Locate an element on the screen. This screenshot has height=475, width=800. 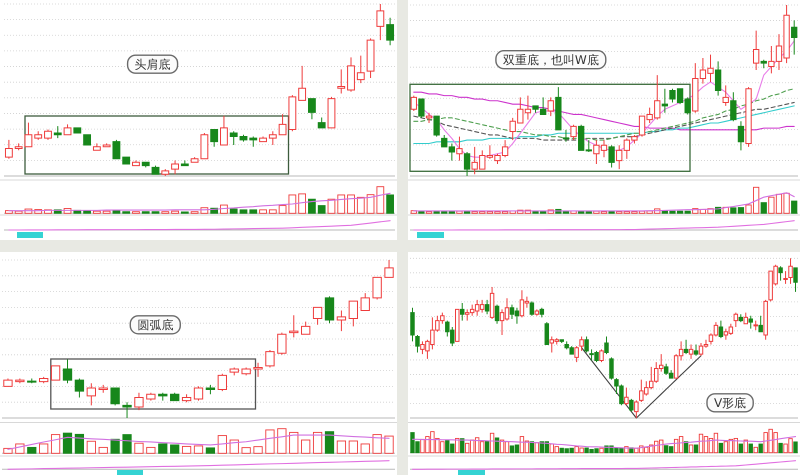
annotation: 头肩底 is located at coordinates (152, 65).